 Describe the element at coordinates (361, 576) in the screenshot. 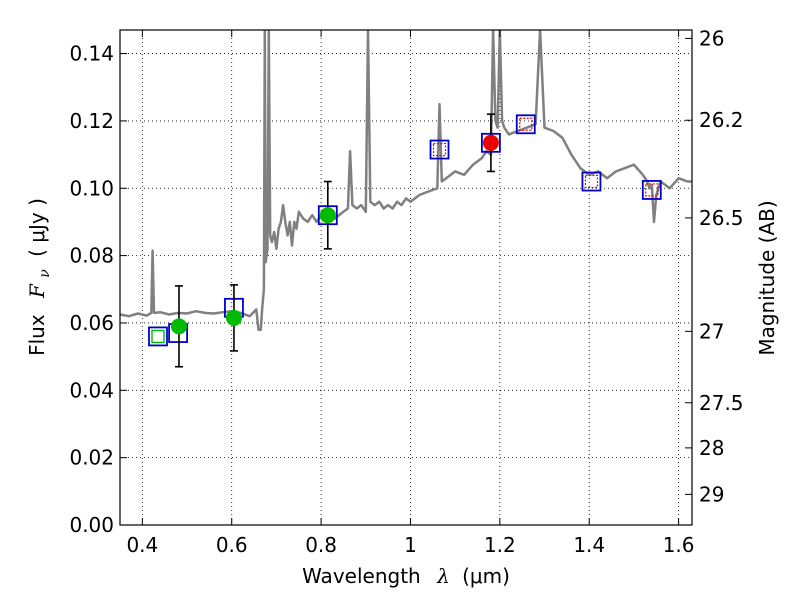

I see `x-axis-label-prefix: Wavelength` at that location.